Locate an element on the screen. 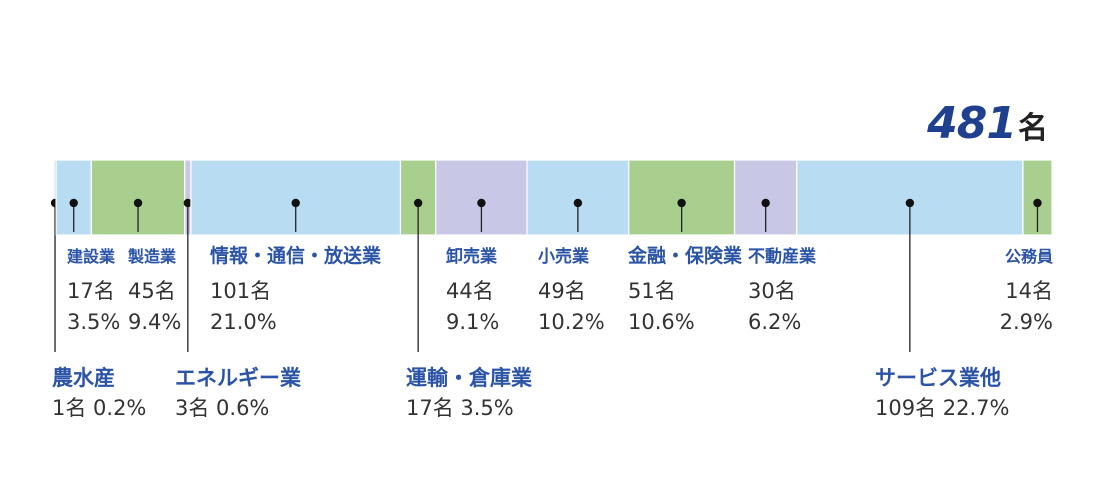  segment-count: 45名 is located at coordinates (152, 291).